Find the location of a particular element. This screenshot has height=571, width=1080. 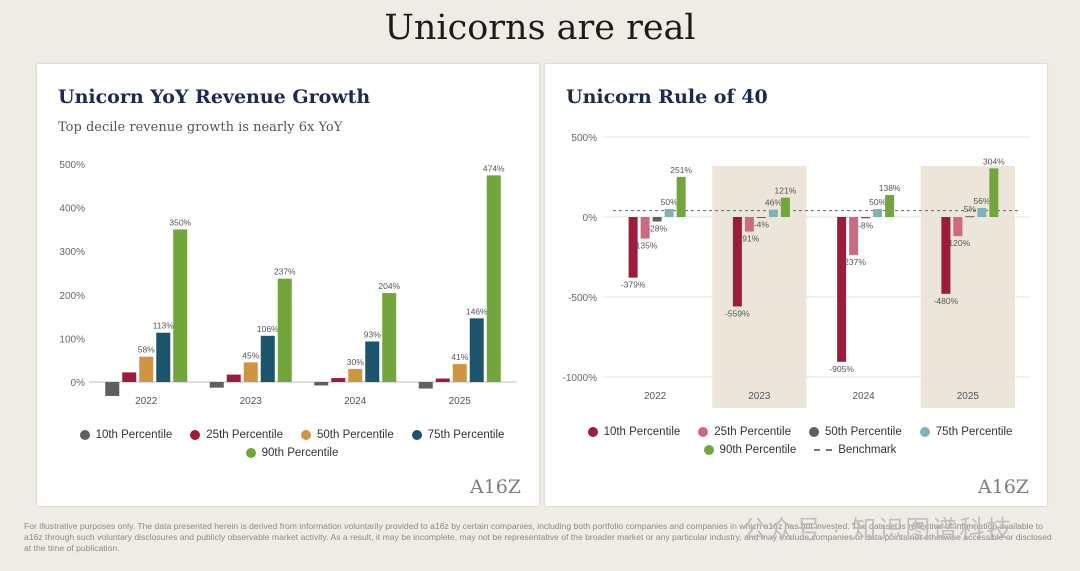

data-label: 121% is located at coordinates (786, 191).